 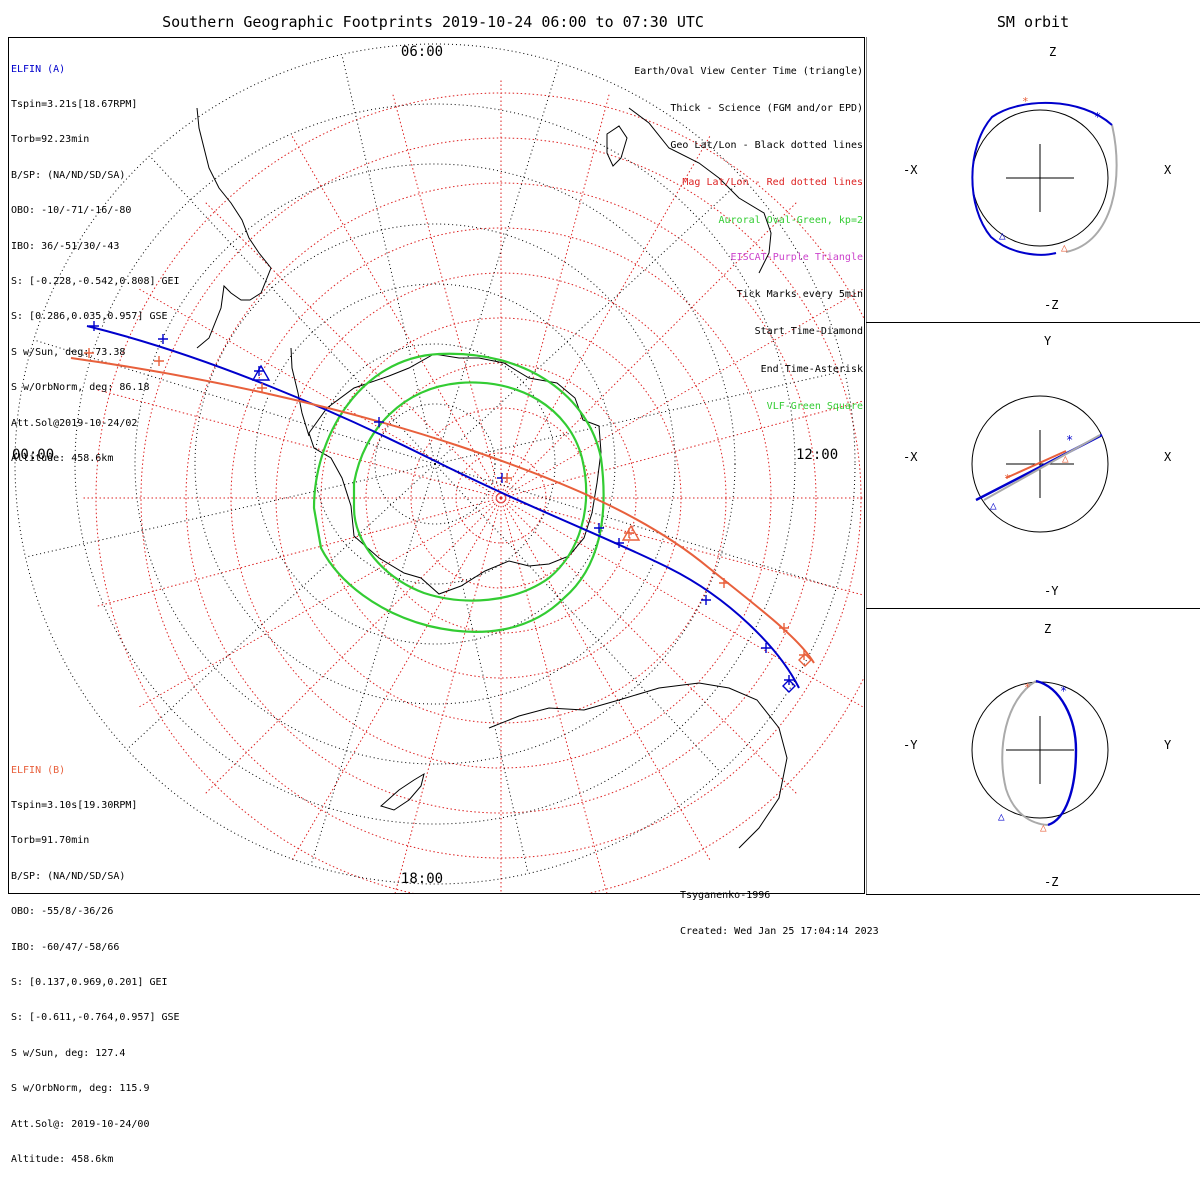 I want to click on auroral-ovals, so click(x=458, y=492).